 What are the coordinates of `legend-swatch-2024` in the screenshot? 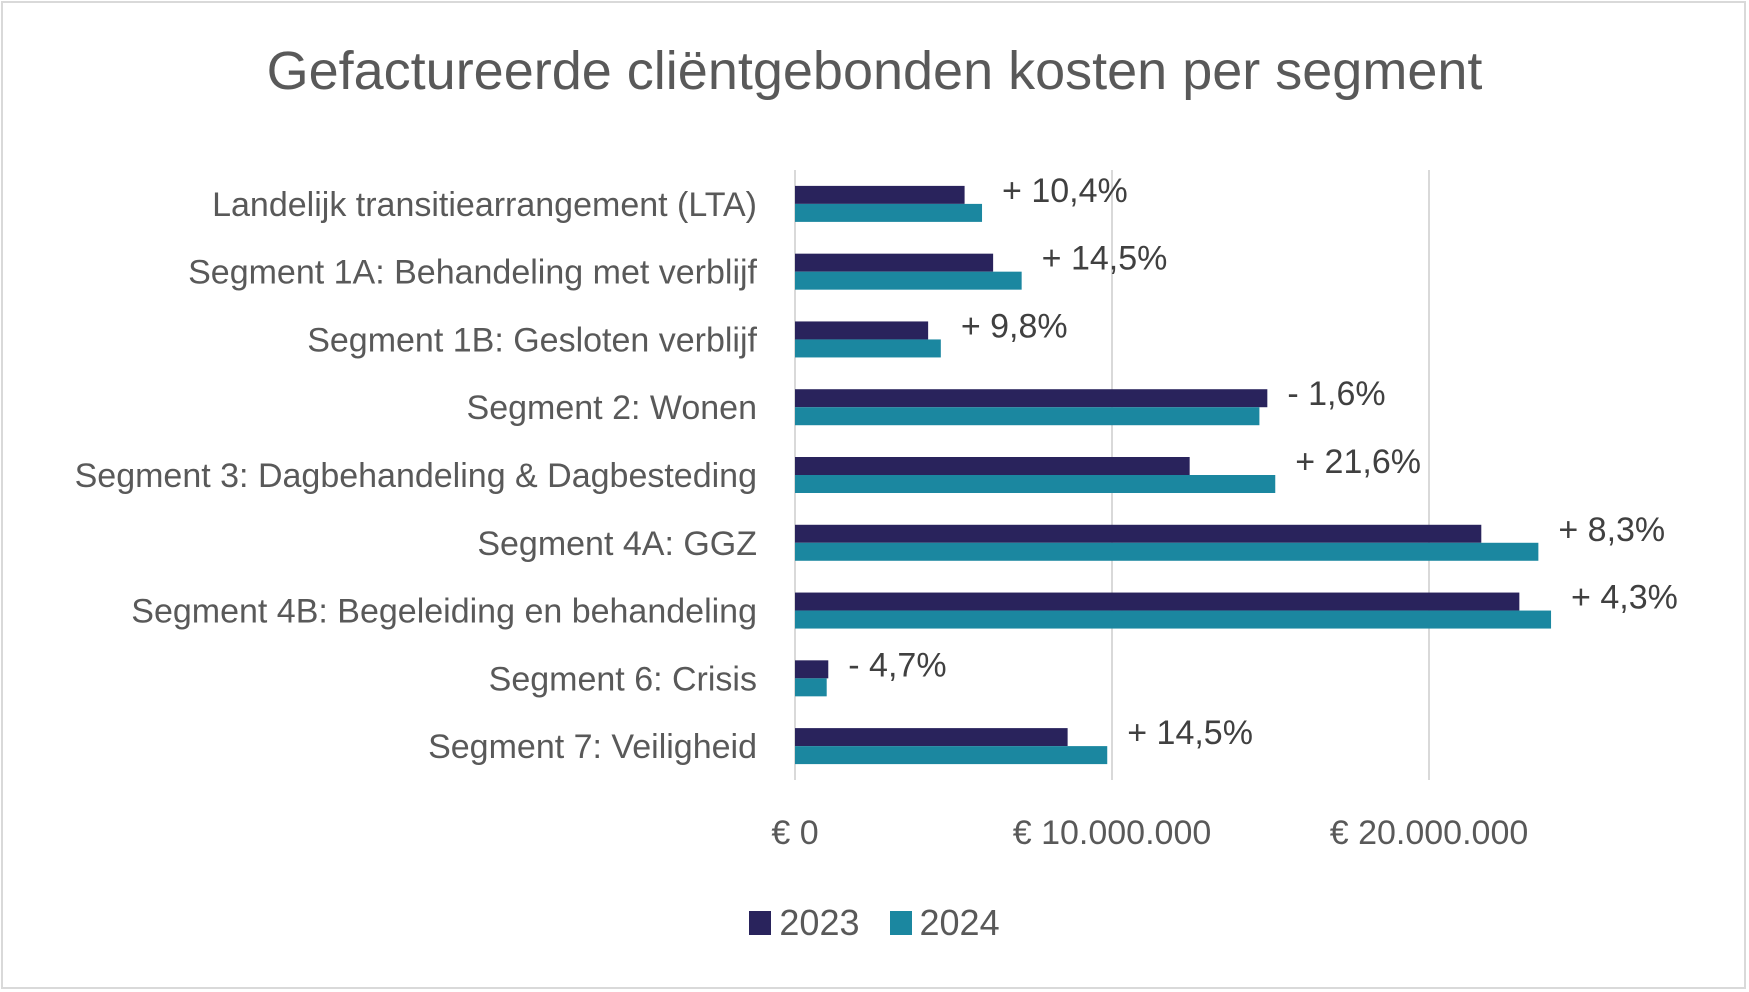 It's located at (900, 923).